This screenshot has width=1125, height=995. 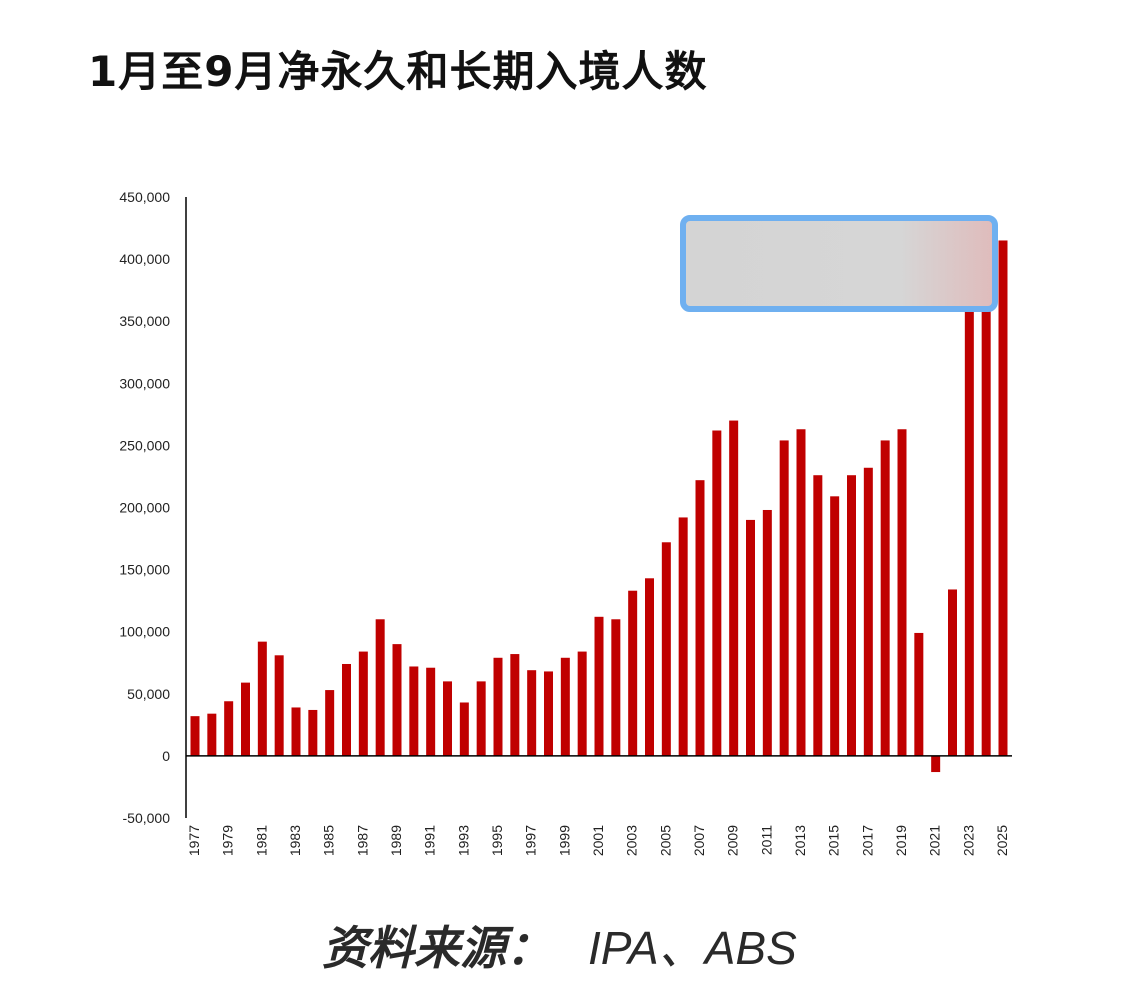 What do you see at coordinates (245, 719) in the screenshot?
I see `bar-1980` at bounding box center [245, 719].